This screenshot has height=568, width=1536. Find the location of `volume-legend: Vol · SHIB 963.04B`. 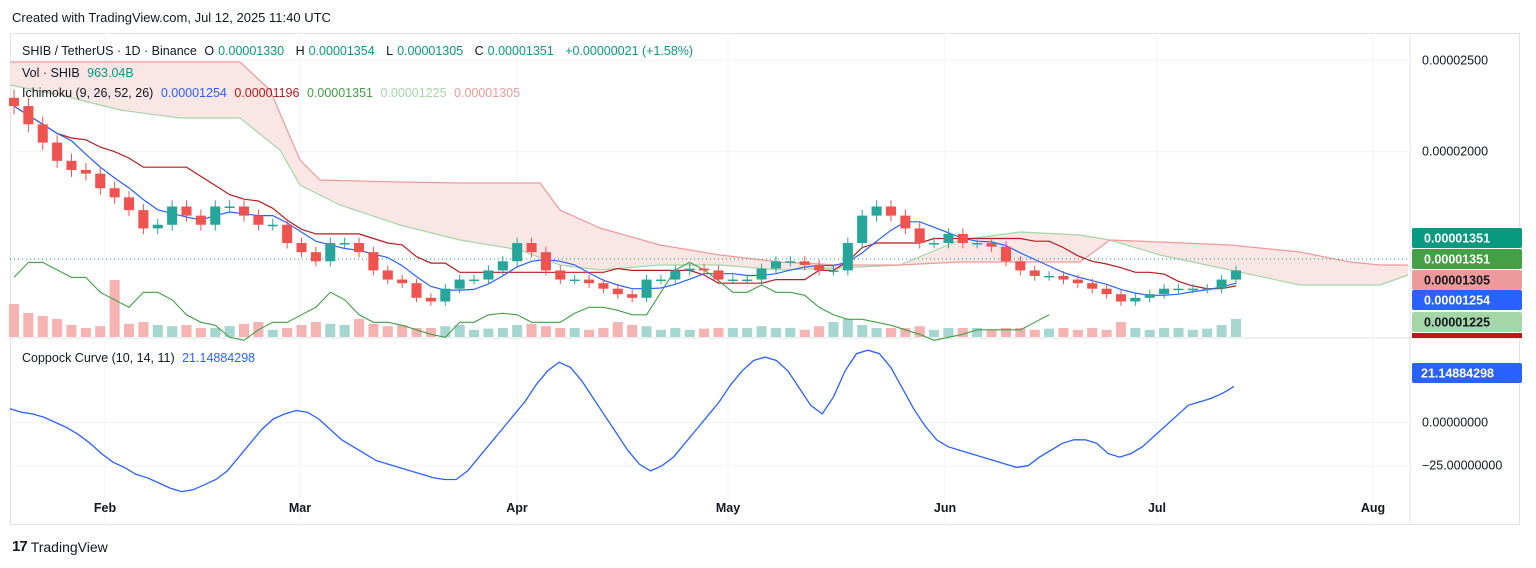

volume-legend: Vol · SHIB 963.04B is located at coordinates (80, 73).